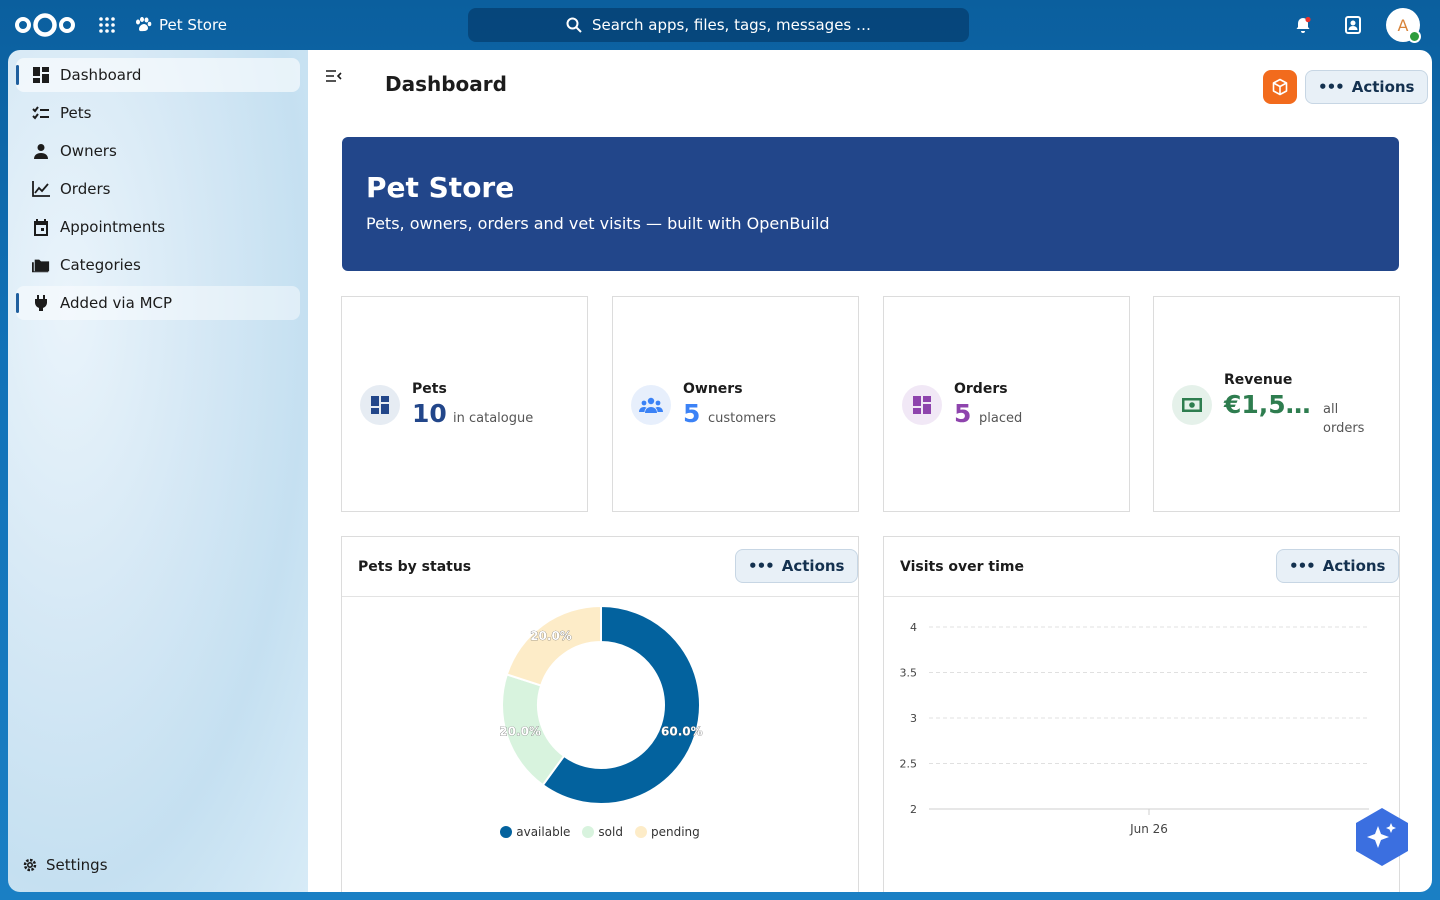  I want to click on y-tick-label: 2.5, so click(909, 764).